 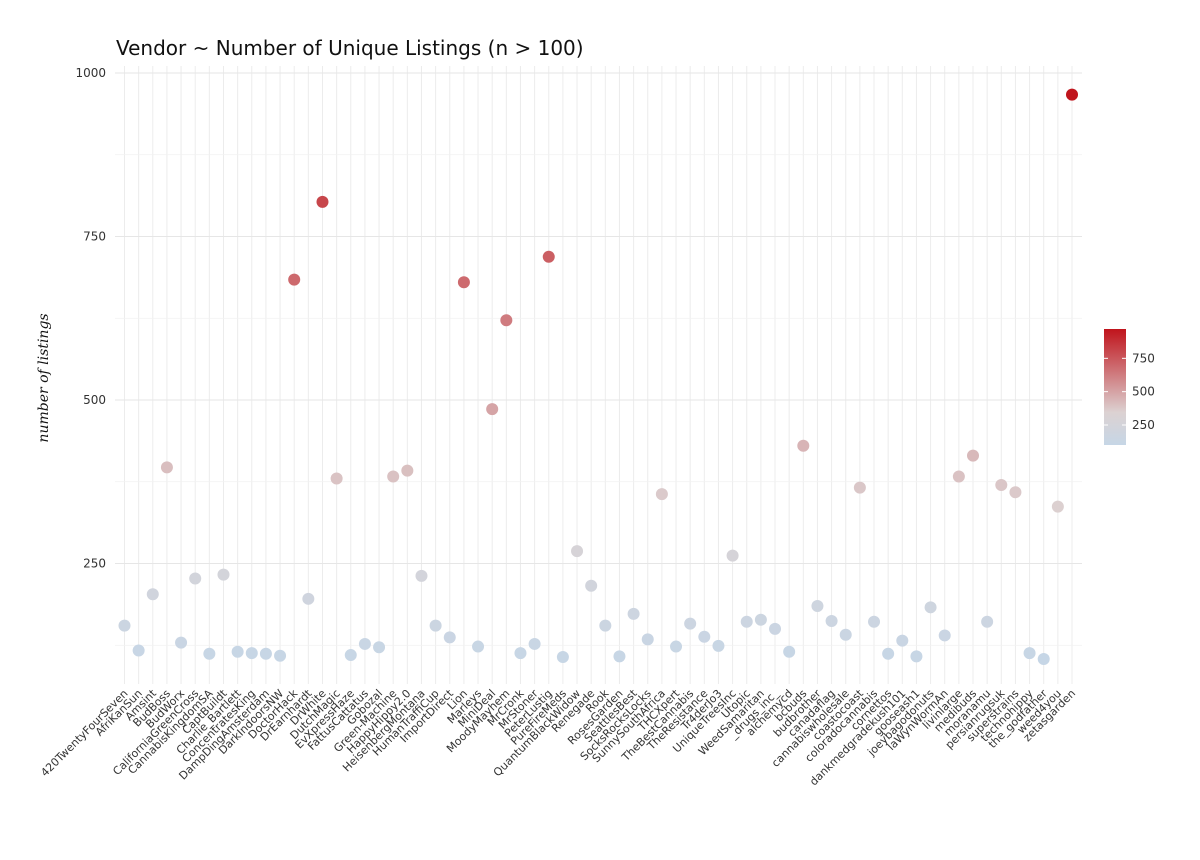 What do you see at coordinates (94, 400) in the screenshot?
I see `y-tick-label: 500` at bounding box center [94, 400].